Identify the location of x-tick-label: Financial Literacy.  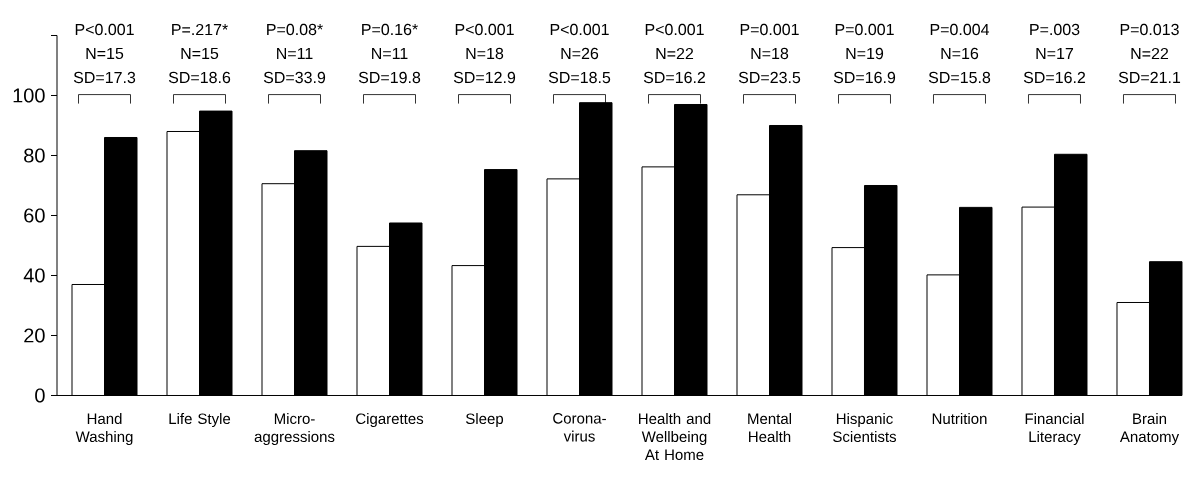
(1054, 429).